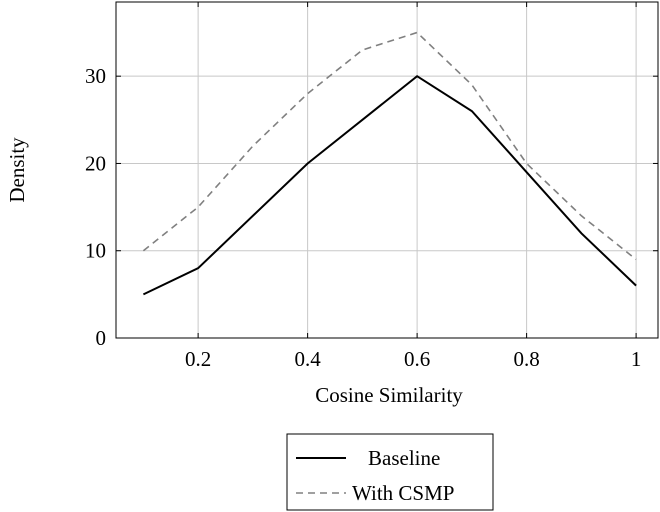 The height and width of the screenshot is (512, 660). What do you see at coordinates (417, 359) in the screenshot?
I see `x-tick-label: 0.6` at bounding box center [417, 359].